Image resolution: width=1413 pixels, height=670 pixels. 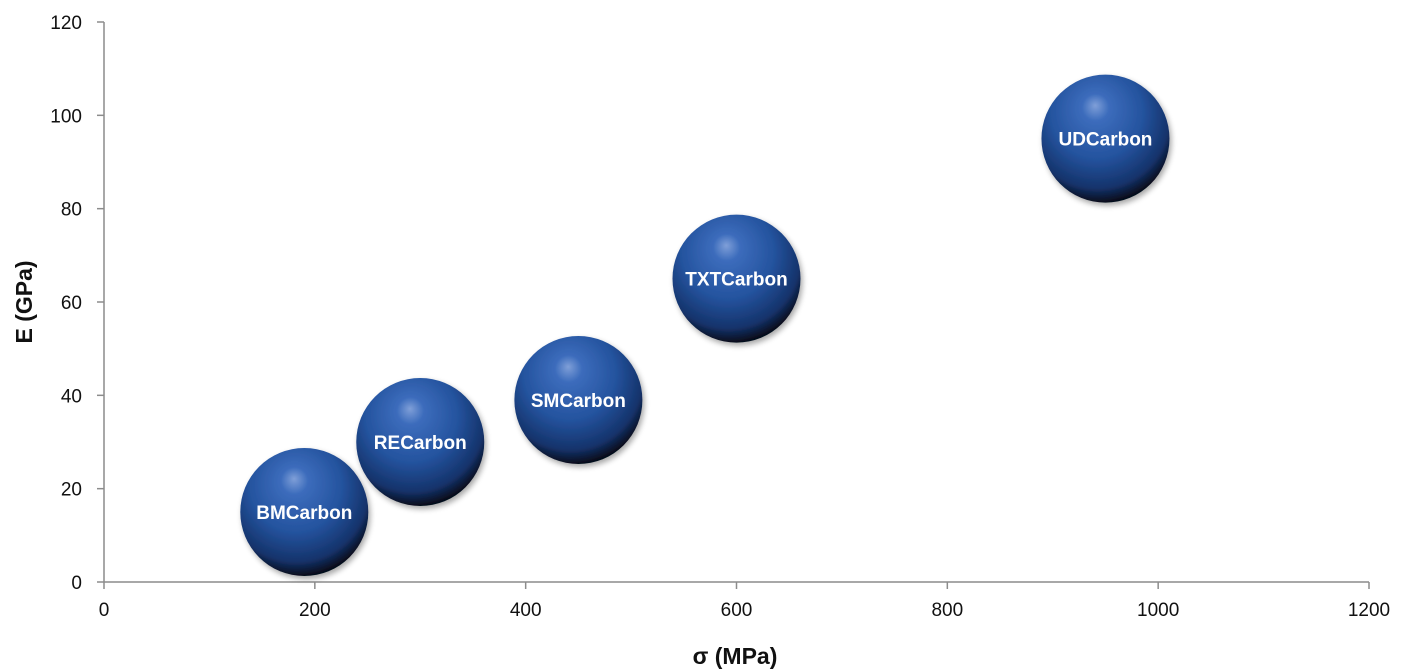 I want to click on data-label: SMCarbon, so click(x=578, y=401).